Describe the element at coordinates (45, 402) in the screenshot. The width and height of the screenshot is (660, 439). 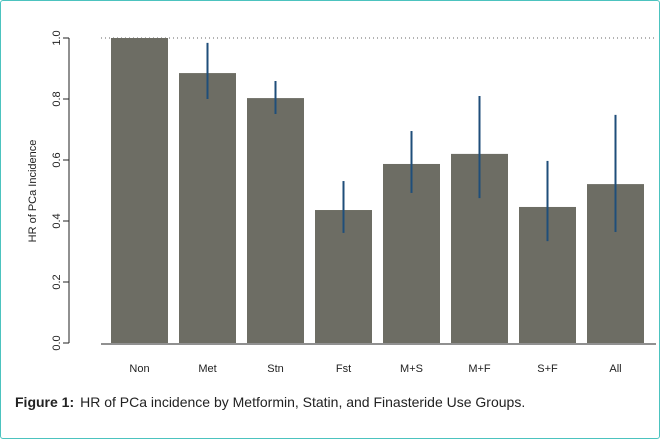
I see `caption-label: Figure 1:` at that location.